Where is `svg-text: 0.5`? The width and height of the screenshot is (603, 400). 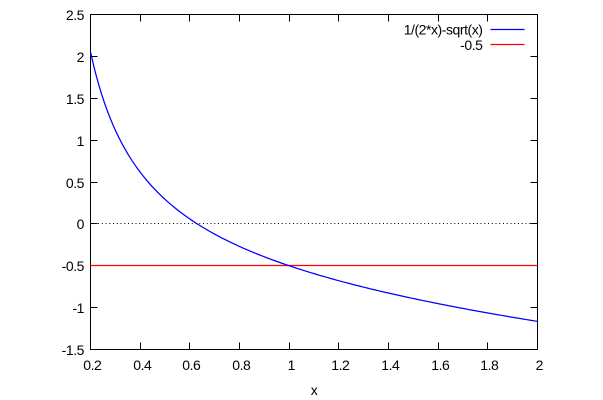 svg-text: 0.5 is located at coordinates (75, 183).